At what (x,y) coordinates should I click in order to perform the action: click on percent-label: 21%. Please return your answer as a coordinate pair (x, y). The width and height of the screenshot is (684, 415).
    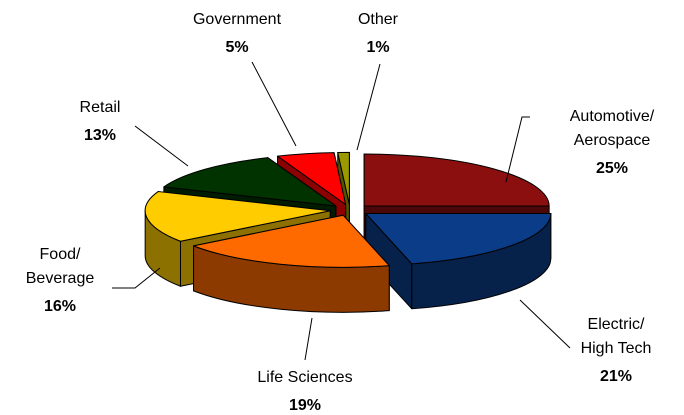
    Looking at the image, I should click on (616, 376).